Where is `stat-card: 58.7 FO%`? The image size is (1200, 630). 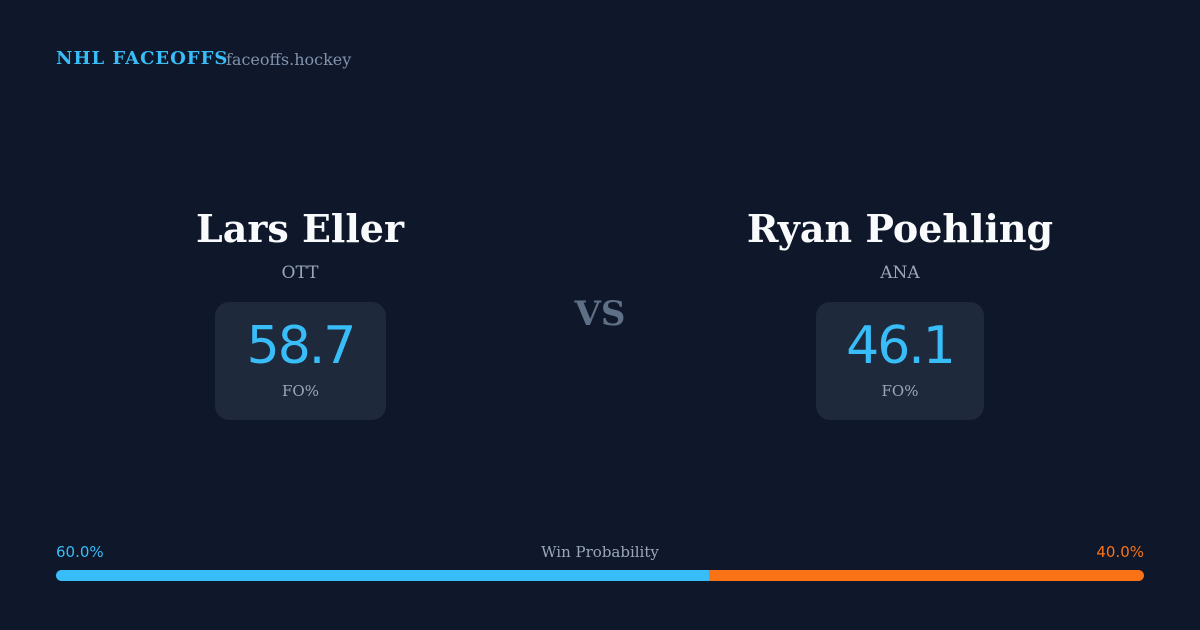 stat-card: 58.7 FO% is located at coordinates (300, 361).